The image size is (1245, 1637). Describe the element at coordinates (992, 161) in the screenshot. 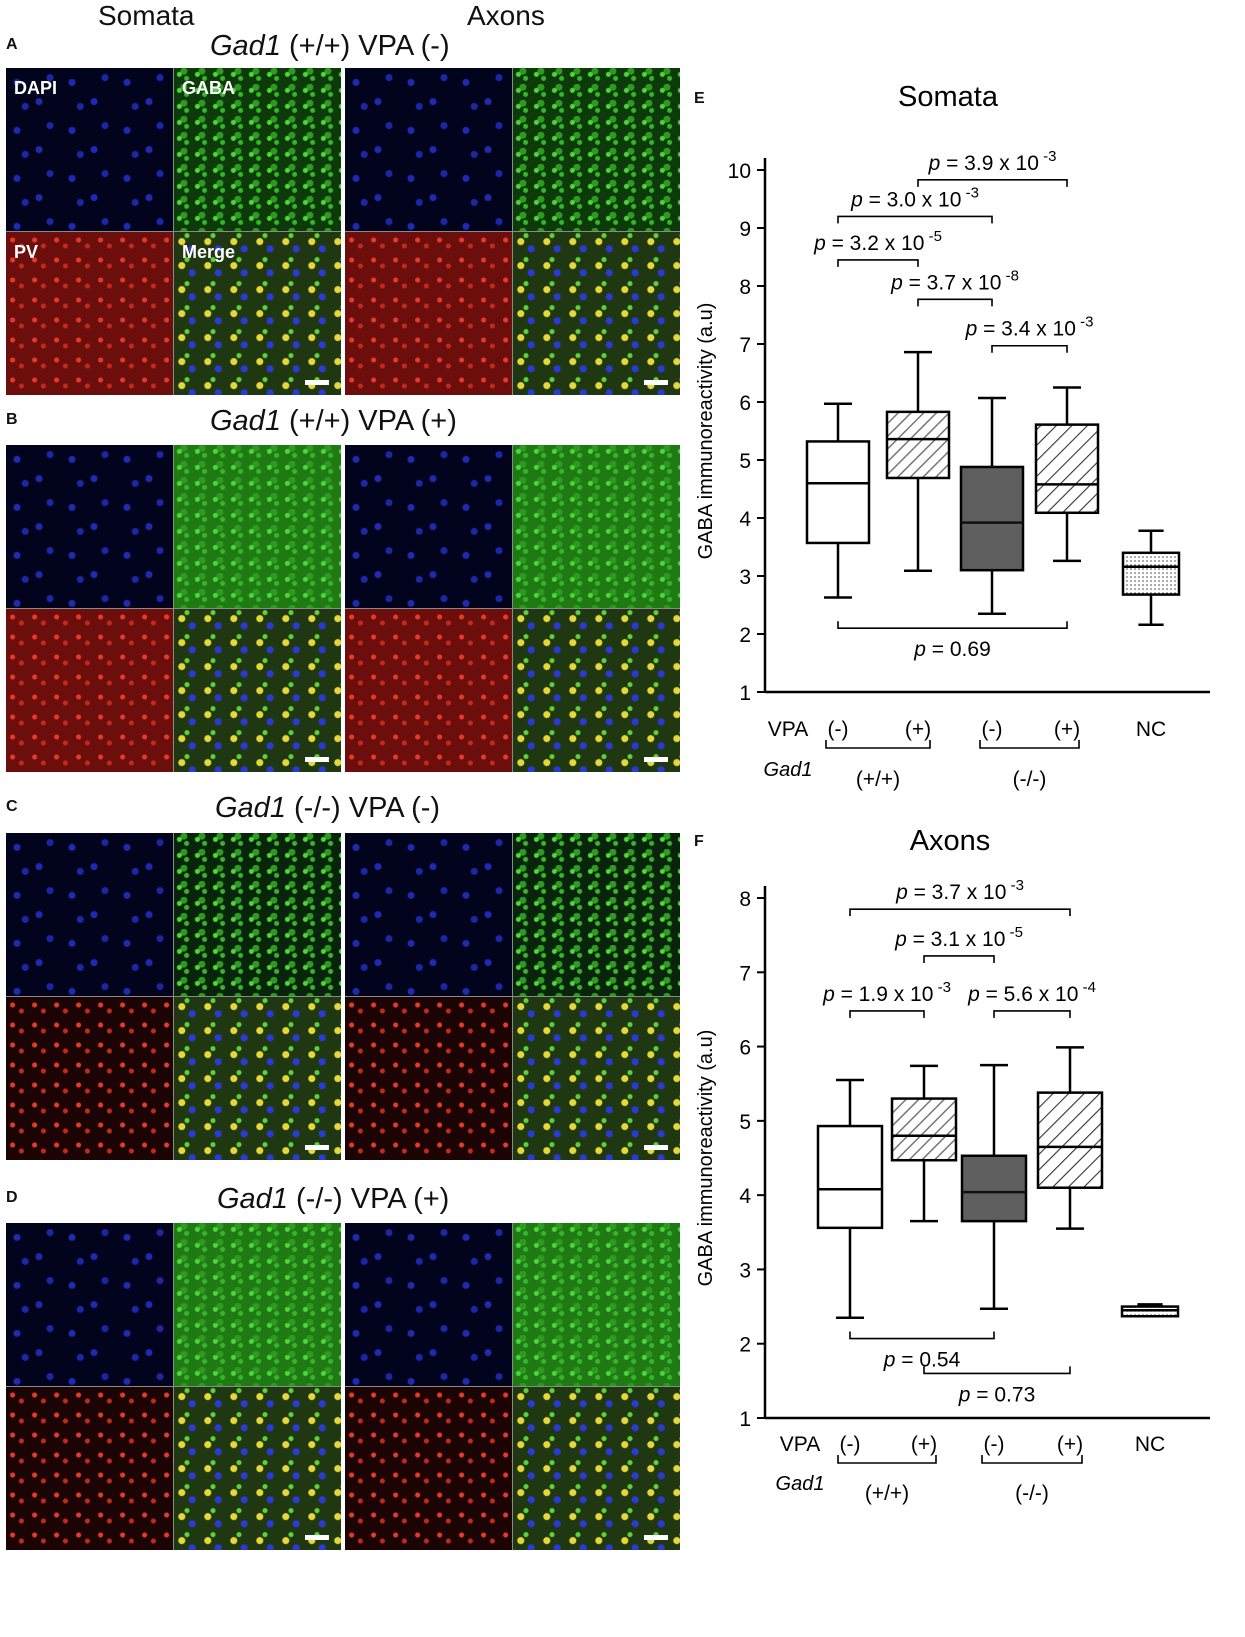

I see `p-value-label: p = 3.9 x 10 -3` at that location.